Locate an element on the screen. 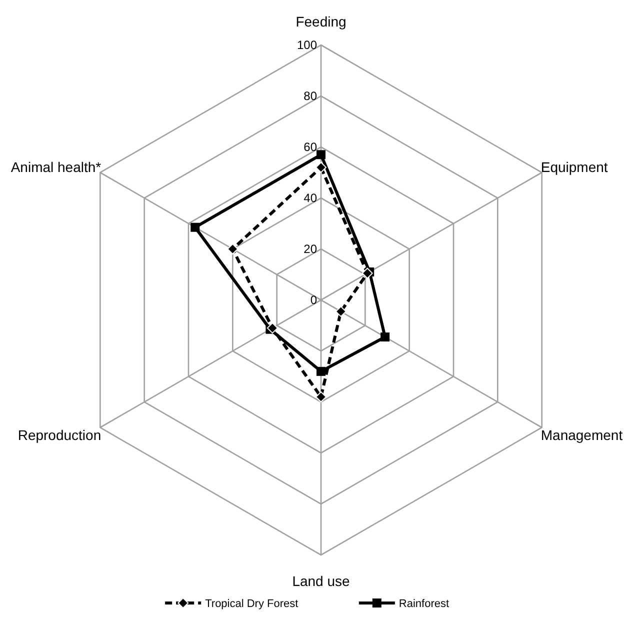 Image resolution: width=634 pixels, height=617 pixels. y-tick-label: 20 is located at coordinates (311, 249).